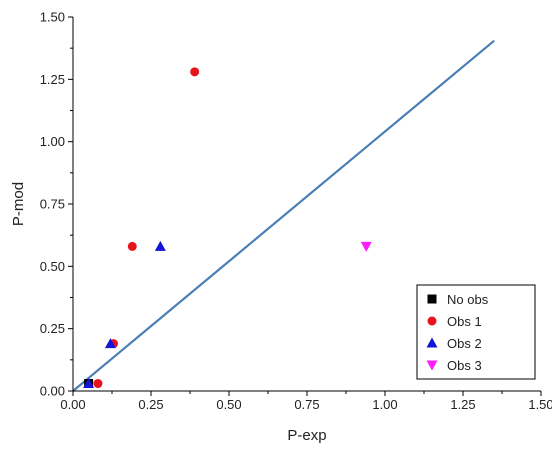 The width and height of the screenshot is (552, 457). Describe the element at coordinates (52, 204) in the screenshot. I see `y-tick-label-4: 0.75` at that location.